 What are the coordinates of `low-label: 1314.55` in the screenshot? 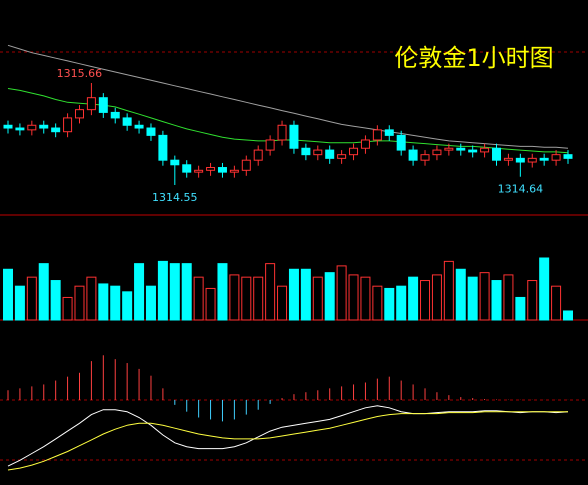 It's located at (175, 197).